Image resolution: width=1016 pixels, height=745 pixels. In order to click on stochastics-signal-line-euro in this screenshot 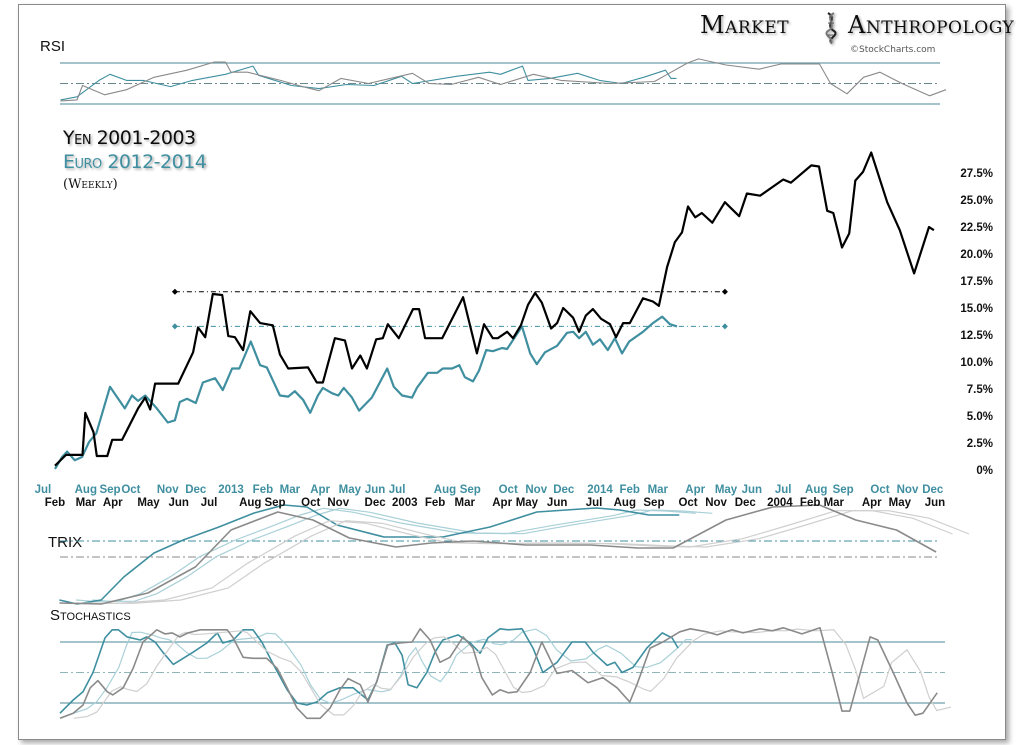, I will do `click(382, 671)`.